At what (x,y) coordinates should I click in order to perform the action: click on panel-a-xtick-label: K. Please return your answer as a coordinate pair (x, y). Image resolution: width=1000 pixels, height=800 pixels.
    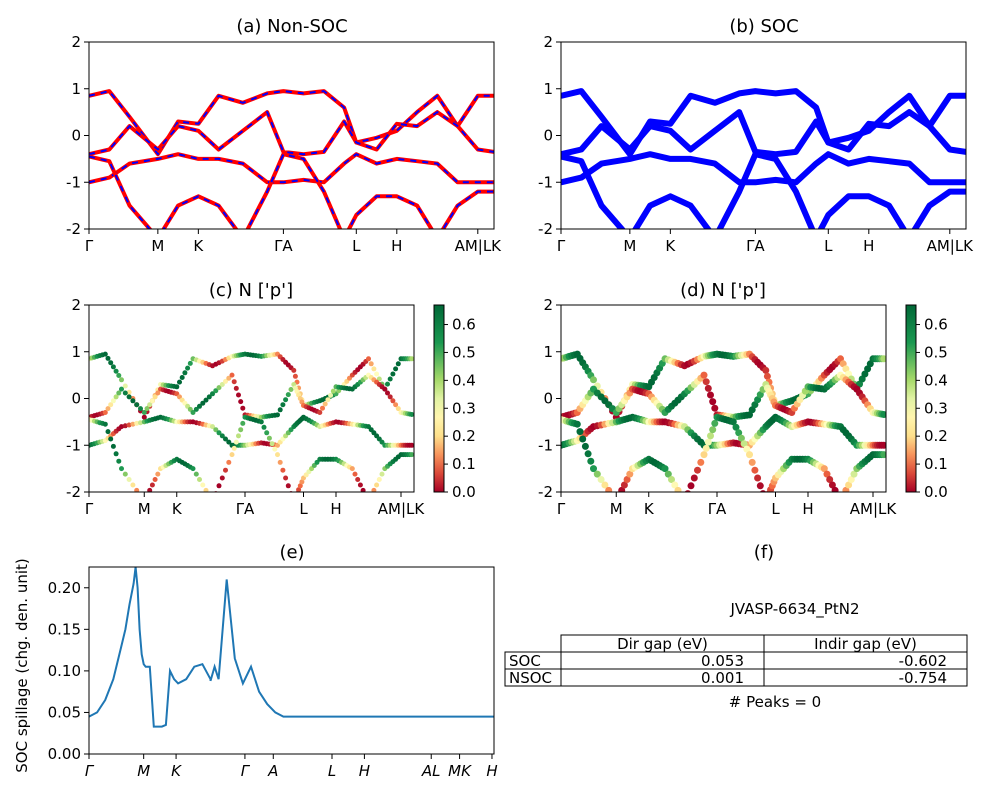
    Looking at the image, I should click on (198, 246).